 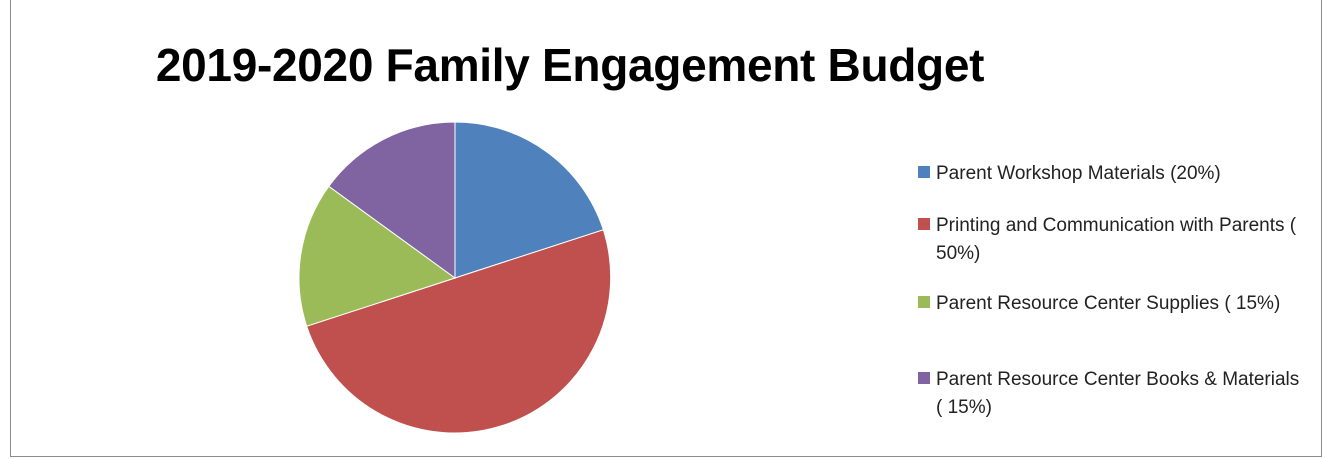 I want to click on legend-swatch-printing, so click(x=924, y=224).